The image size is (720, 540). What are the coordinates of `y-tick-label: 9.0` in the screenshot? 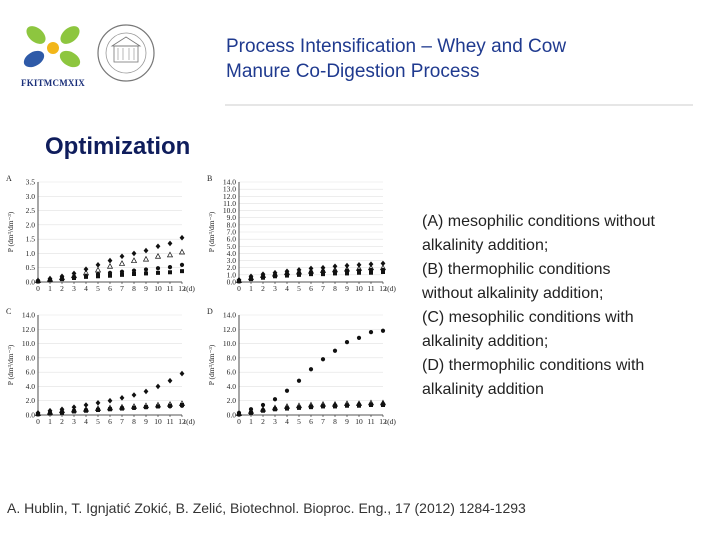 It's located at (232, 217).